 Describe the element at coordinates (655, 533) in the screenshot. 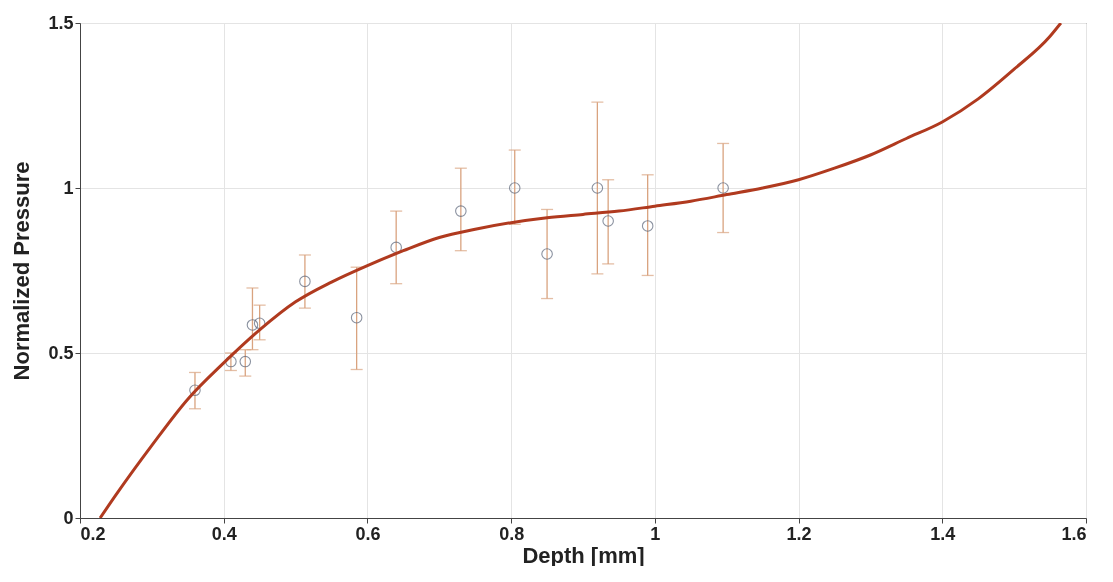

I see `x-tick-label: 1` at that location.